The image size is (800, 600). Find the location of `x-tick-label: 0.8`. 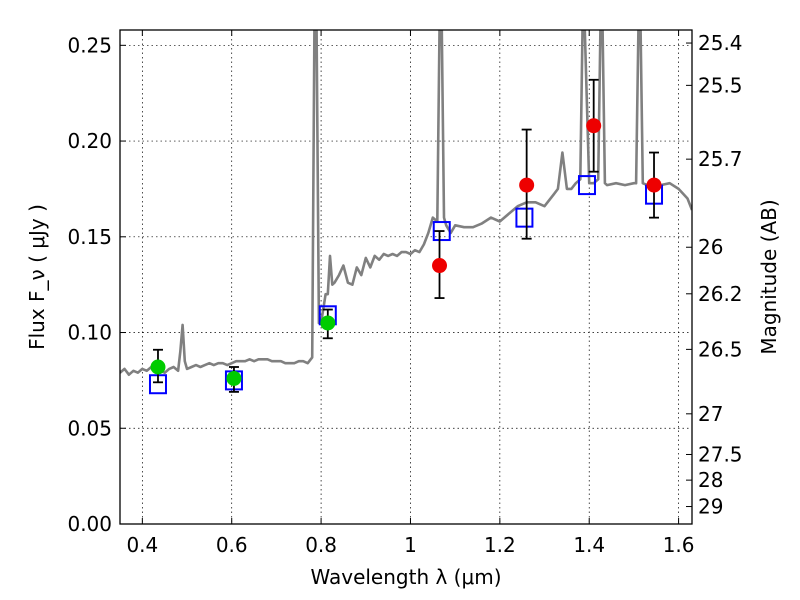

x-tick-label: 0.8 is located at coordinates (321, 545).